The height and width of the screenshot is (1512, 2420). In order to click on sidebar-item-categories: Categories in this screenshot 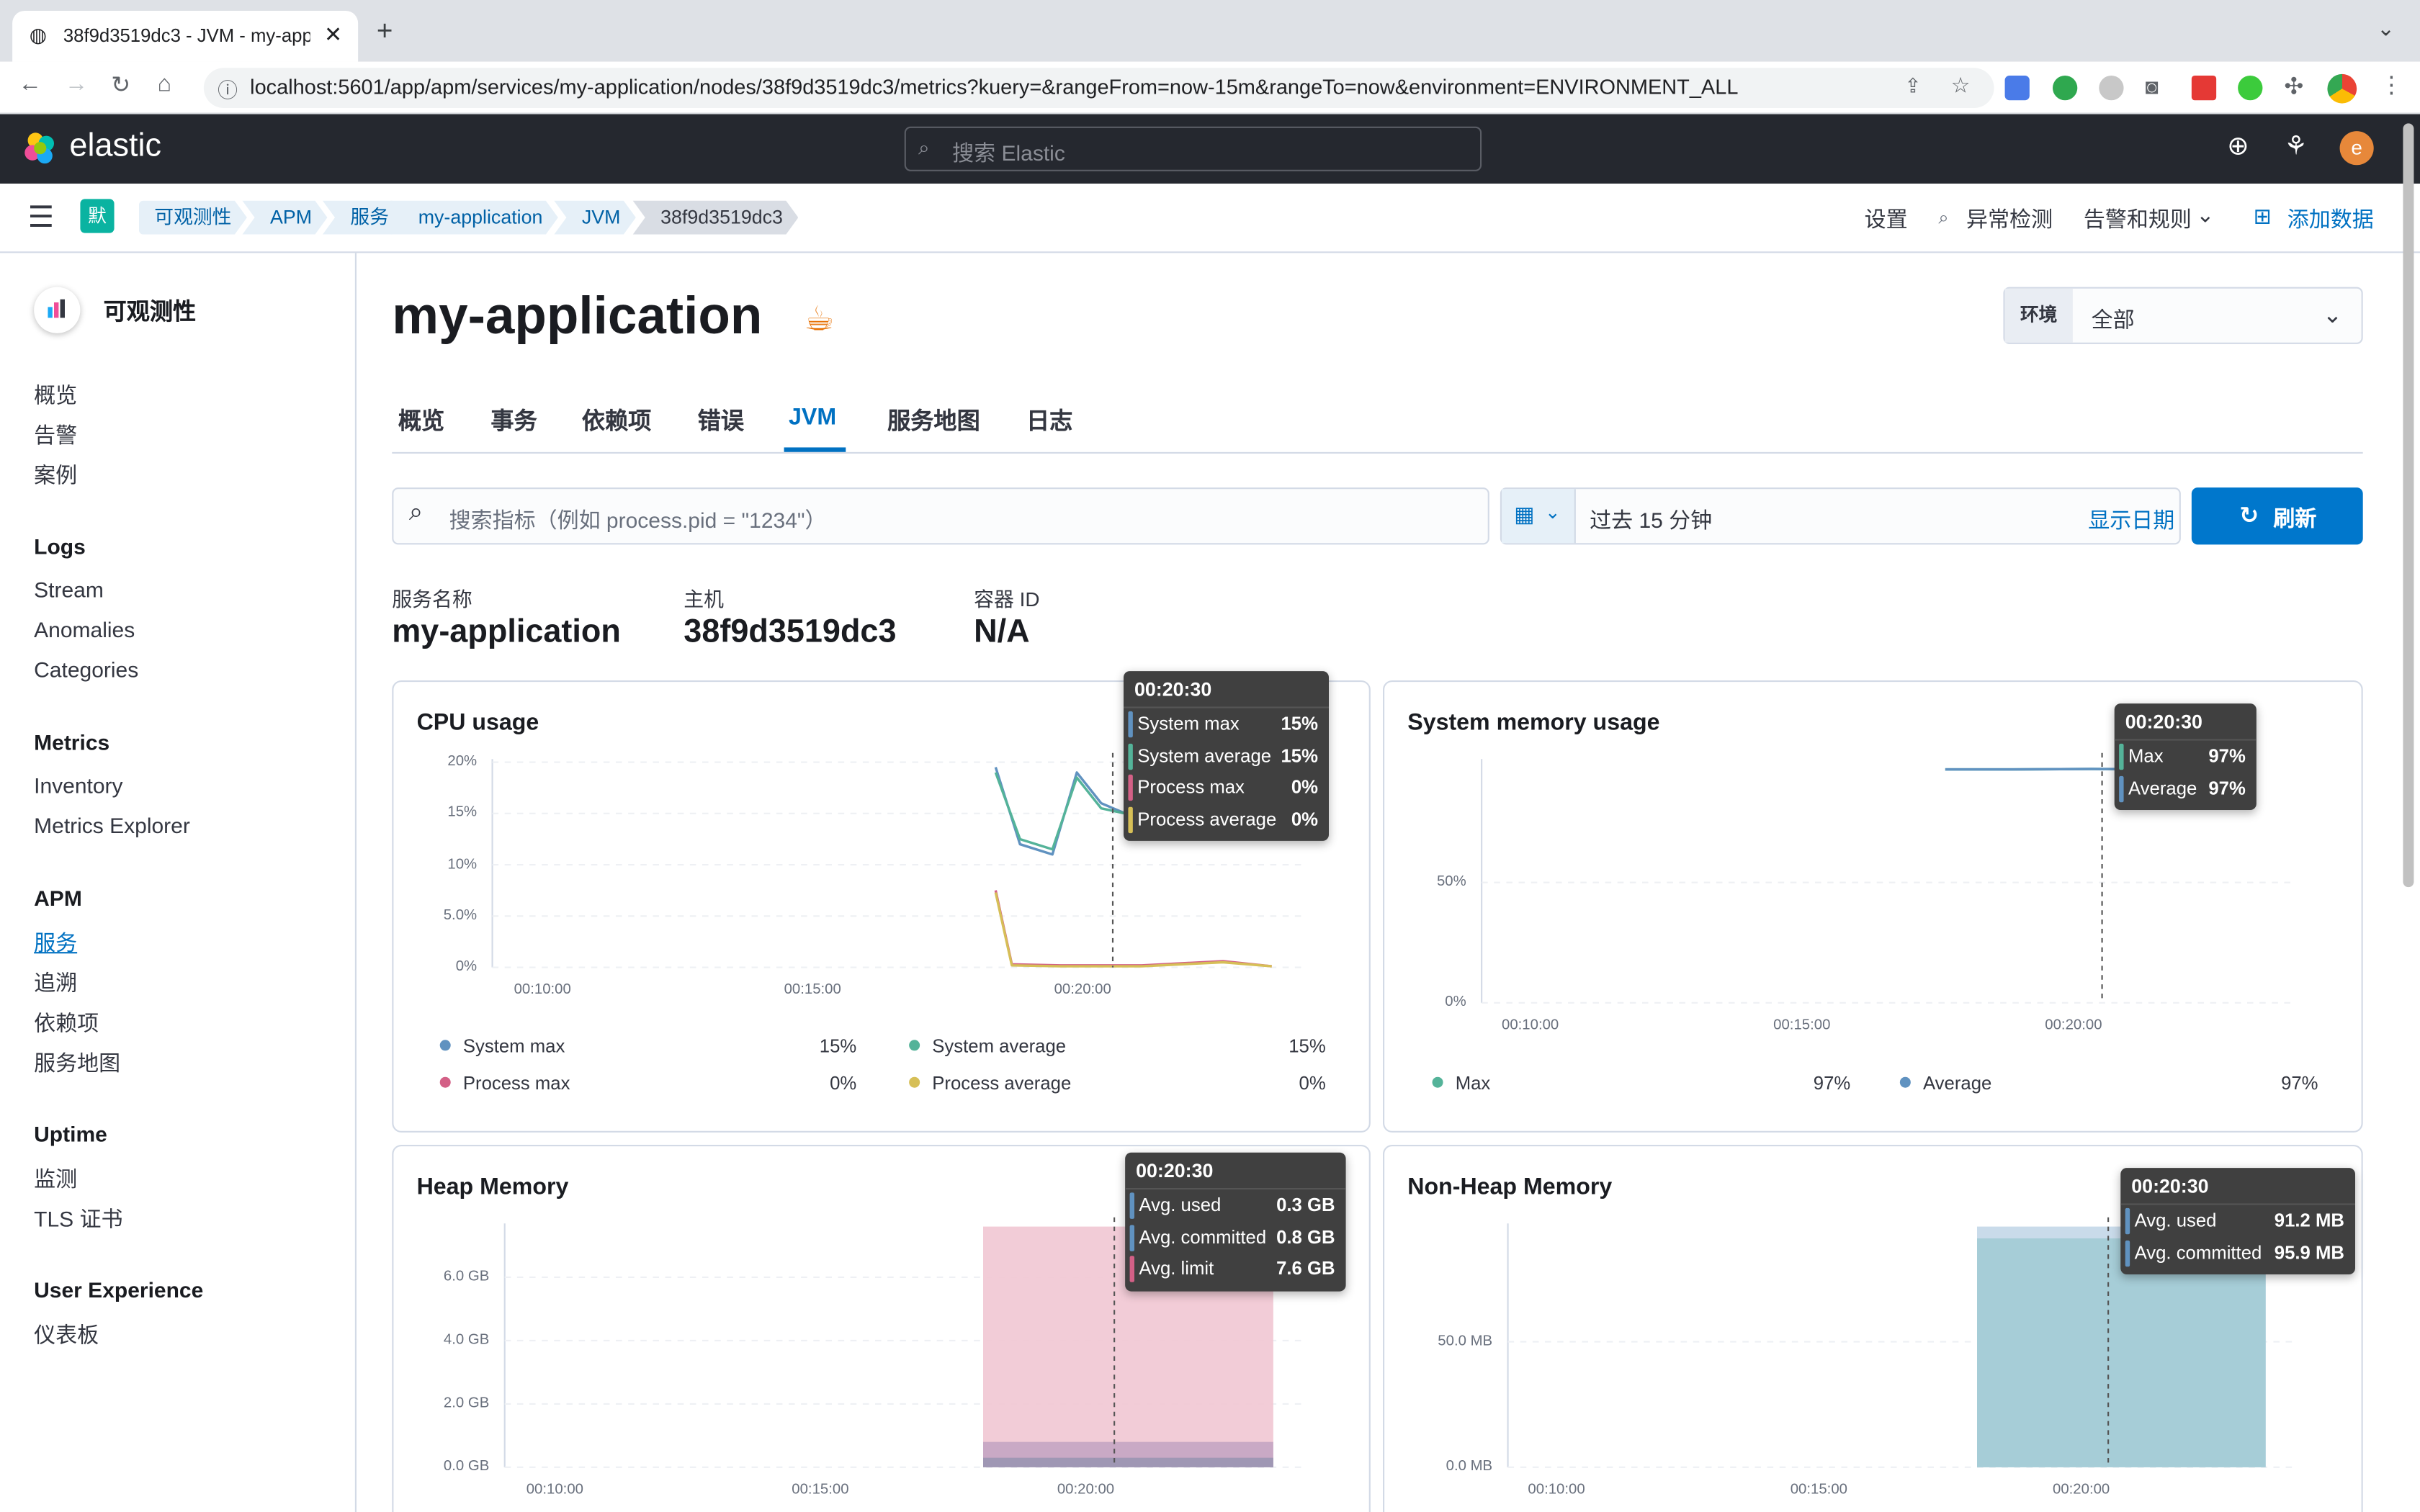, I will do `click(86, 670)`.